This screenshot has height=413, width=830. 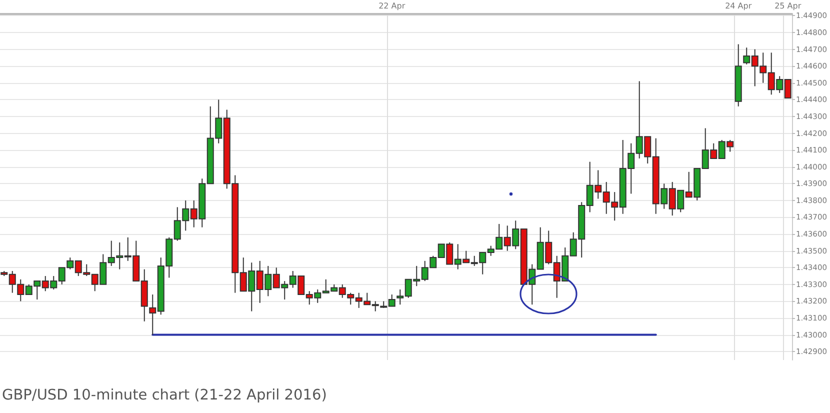 I want to click on x-tick-label: 22 Apr, so click(x=392, y=6).